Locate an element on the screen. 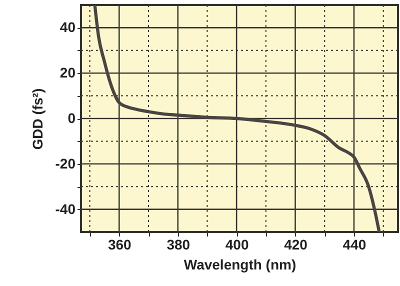 The image size is (400, 286). y-axis-title: GDD (fs²) is located at coordinates (37, 119).